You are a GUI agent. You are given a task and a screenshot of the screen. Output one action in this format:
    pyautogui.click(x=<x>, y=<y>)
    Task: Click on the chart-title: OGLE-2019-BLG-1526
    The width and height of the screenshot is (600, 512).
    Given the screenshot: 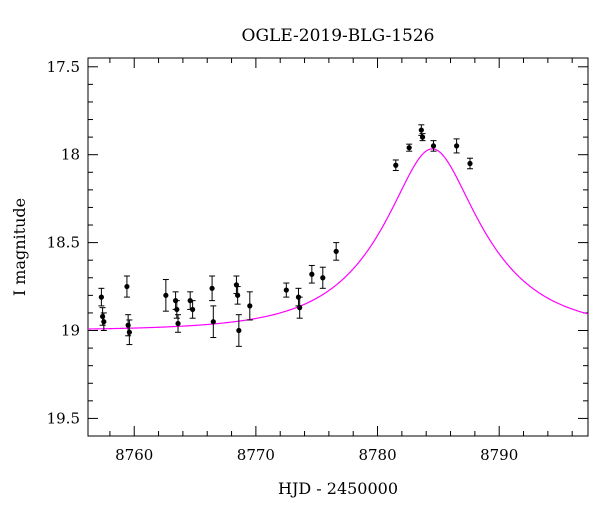 What is the action you would take?
    pyautogui.click(x=338, y=36)
    